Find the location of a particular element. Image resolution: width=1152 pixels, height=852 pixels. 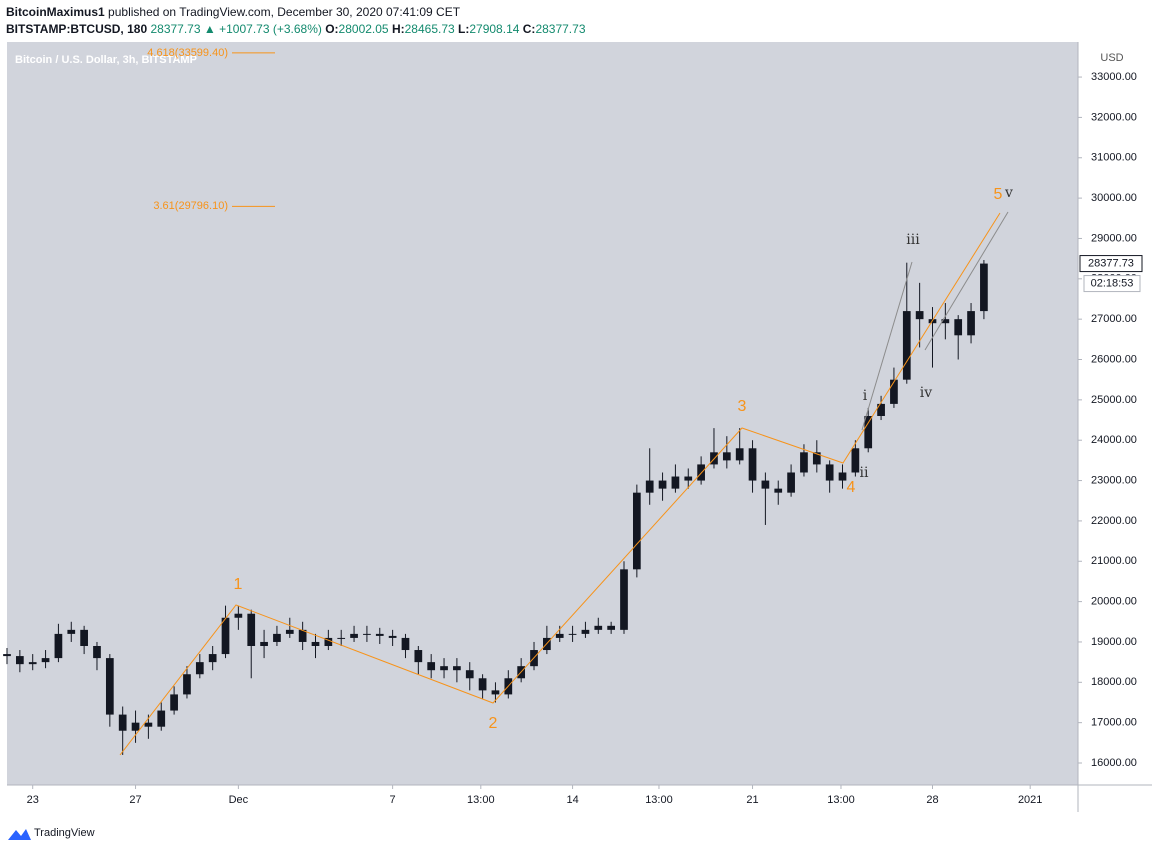

o-label: O: is located at coordinates (332, 29).